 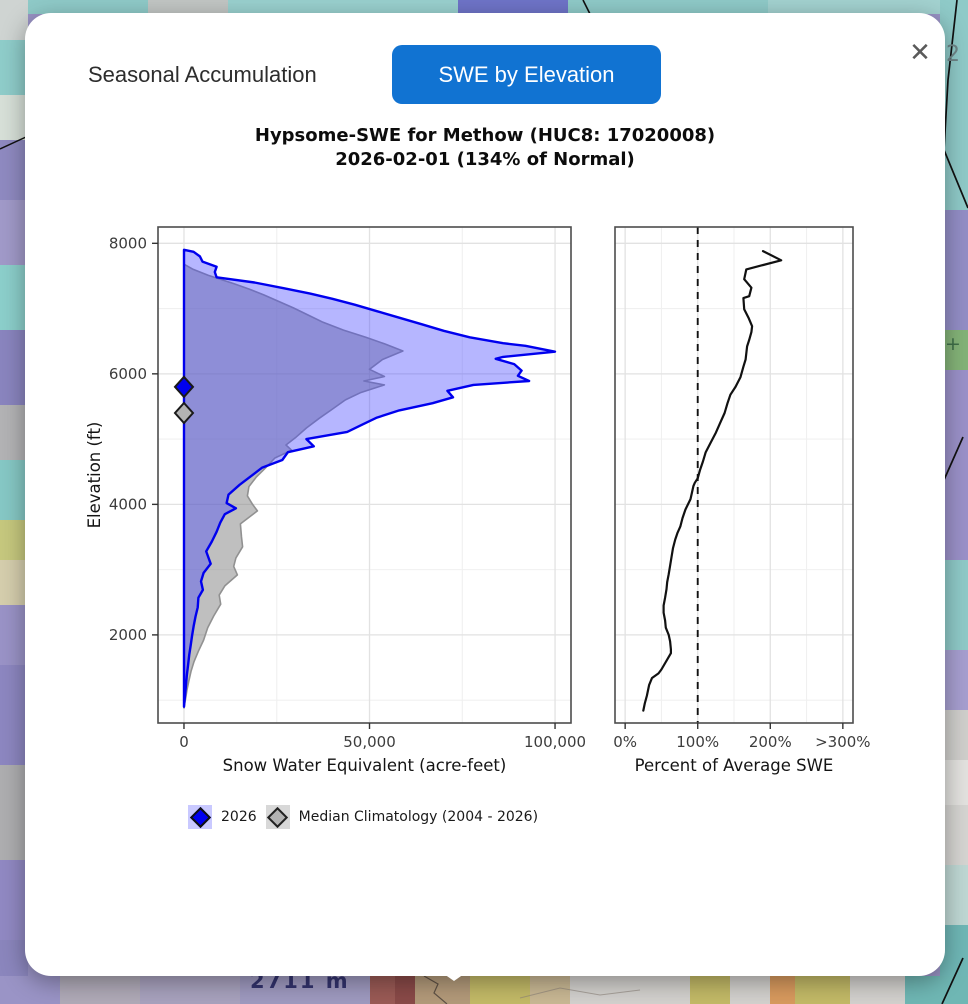 I want to click on tab-seasonal-accumulation: Seasonal Accumulation, so click(x=202, y=74).